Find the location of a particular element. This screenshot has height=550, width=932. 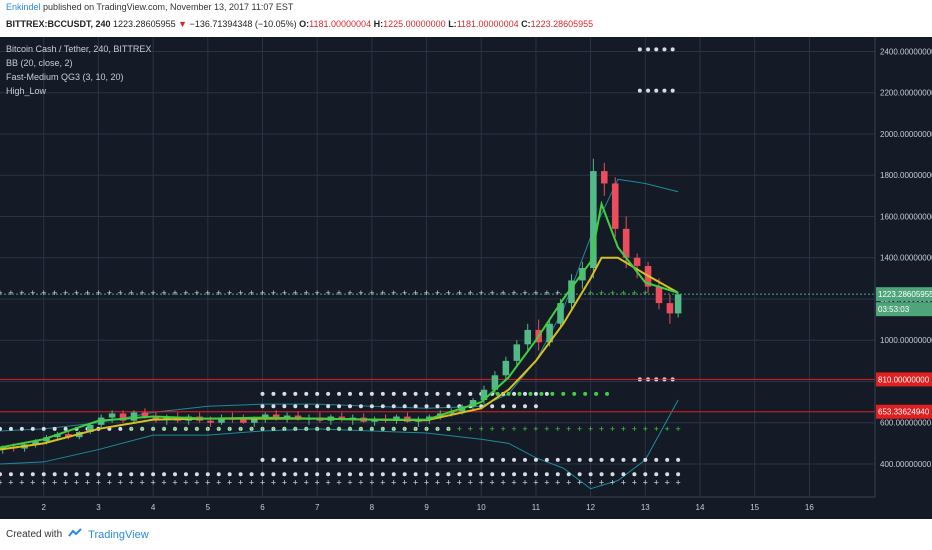

tradingview-brand: TradingView is located at coordinates (118, 534).